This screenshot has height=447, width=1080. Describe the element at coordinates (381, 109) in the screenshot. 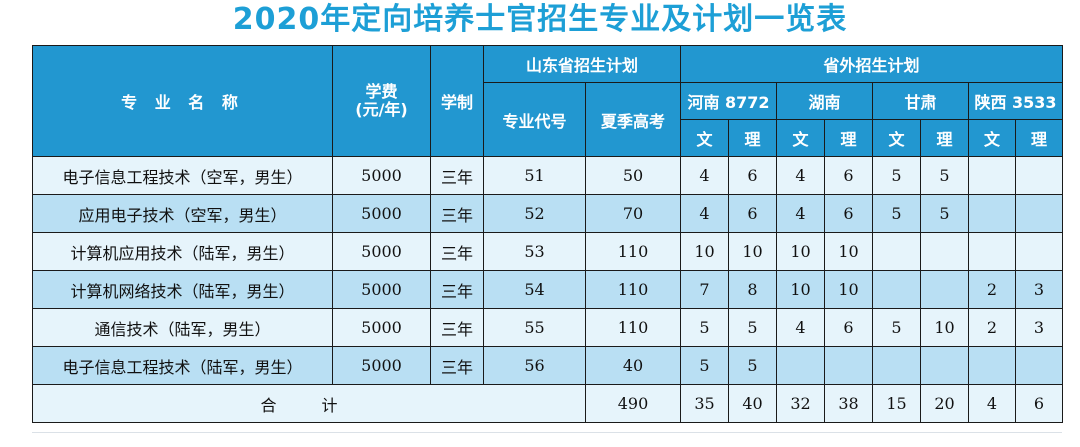

I see `header-tuition-line2: (元/年)` at that location.